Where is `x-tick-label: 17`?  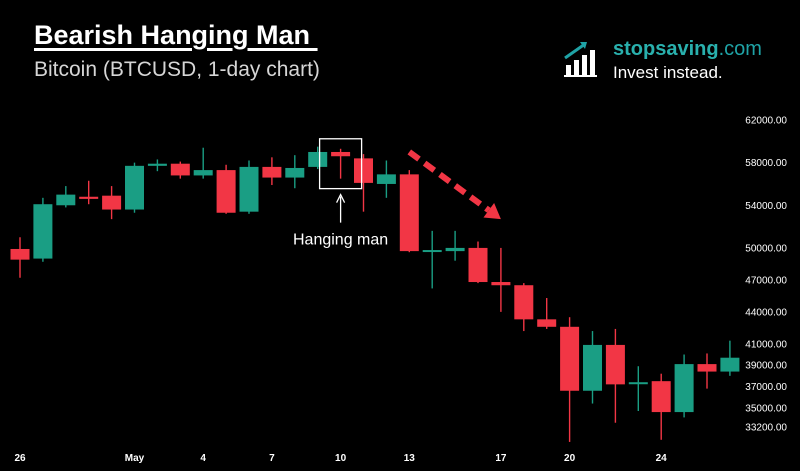
x-tick-label: 17 is located at coordinates (501, 458).